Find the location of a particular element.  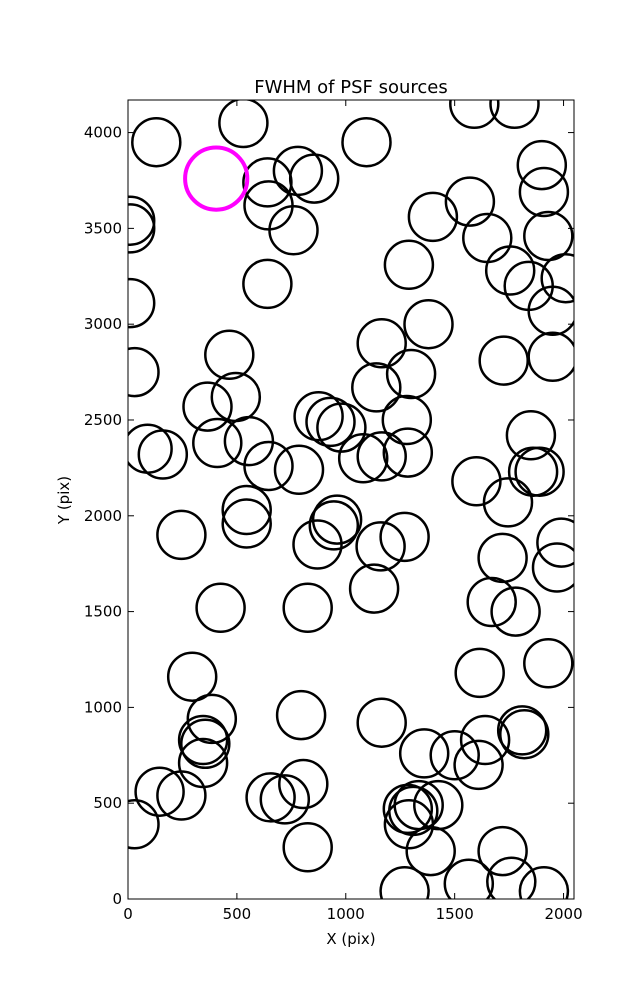

chart-title: FWHM of PSF sources is located at coordinates (351, 87).